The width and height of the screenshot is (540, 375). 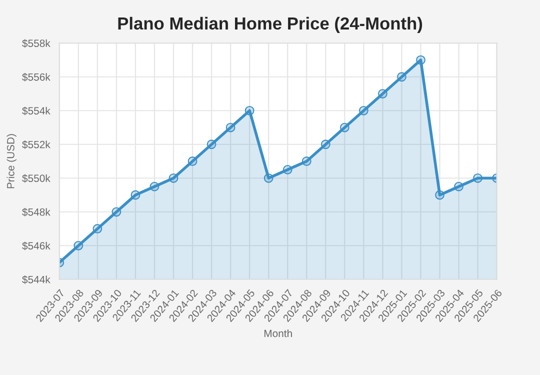 I want to click on y-axis-title: Price (USD), so click(x=11, y=161).